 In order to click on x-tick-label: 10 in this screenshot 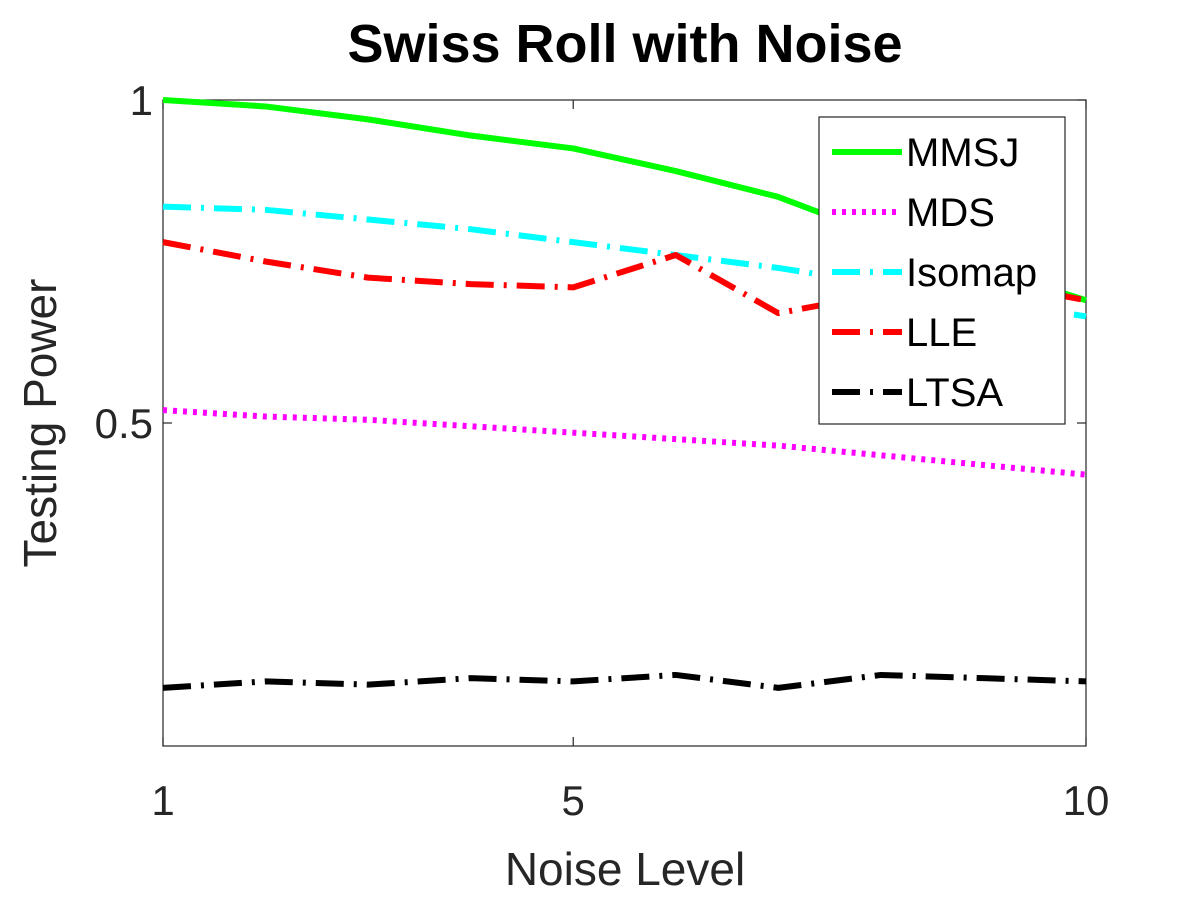, I will do `click(1086, 800)`.